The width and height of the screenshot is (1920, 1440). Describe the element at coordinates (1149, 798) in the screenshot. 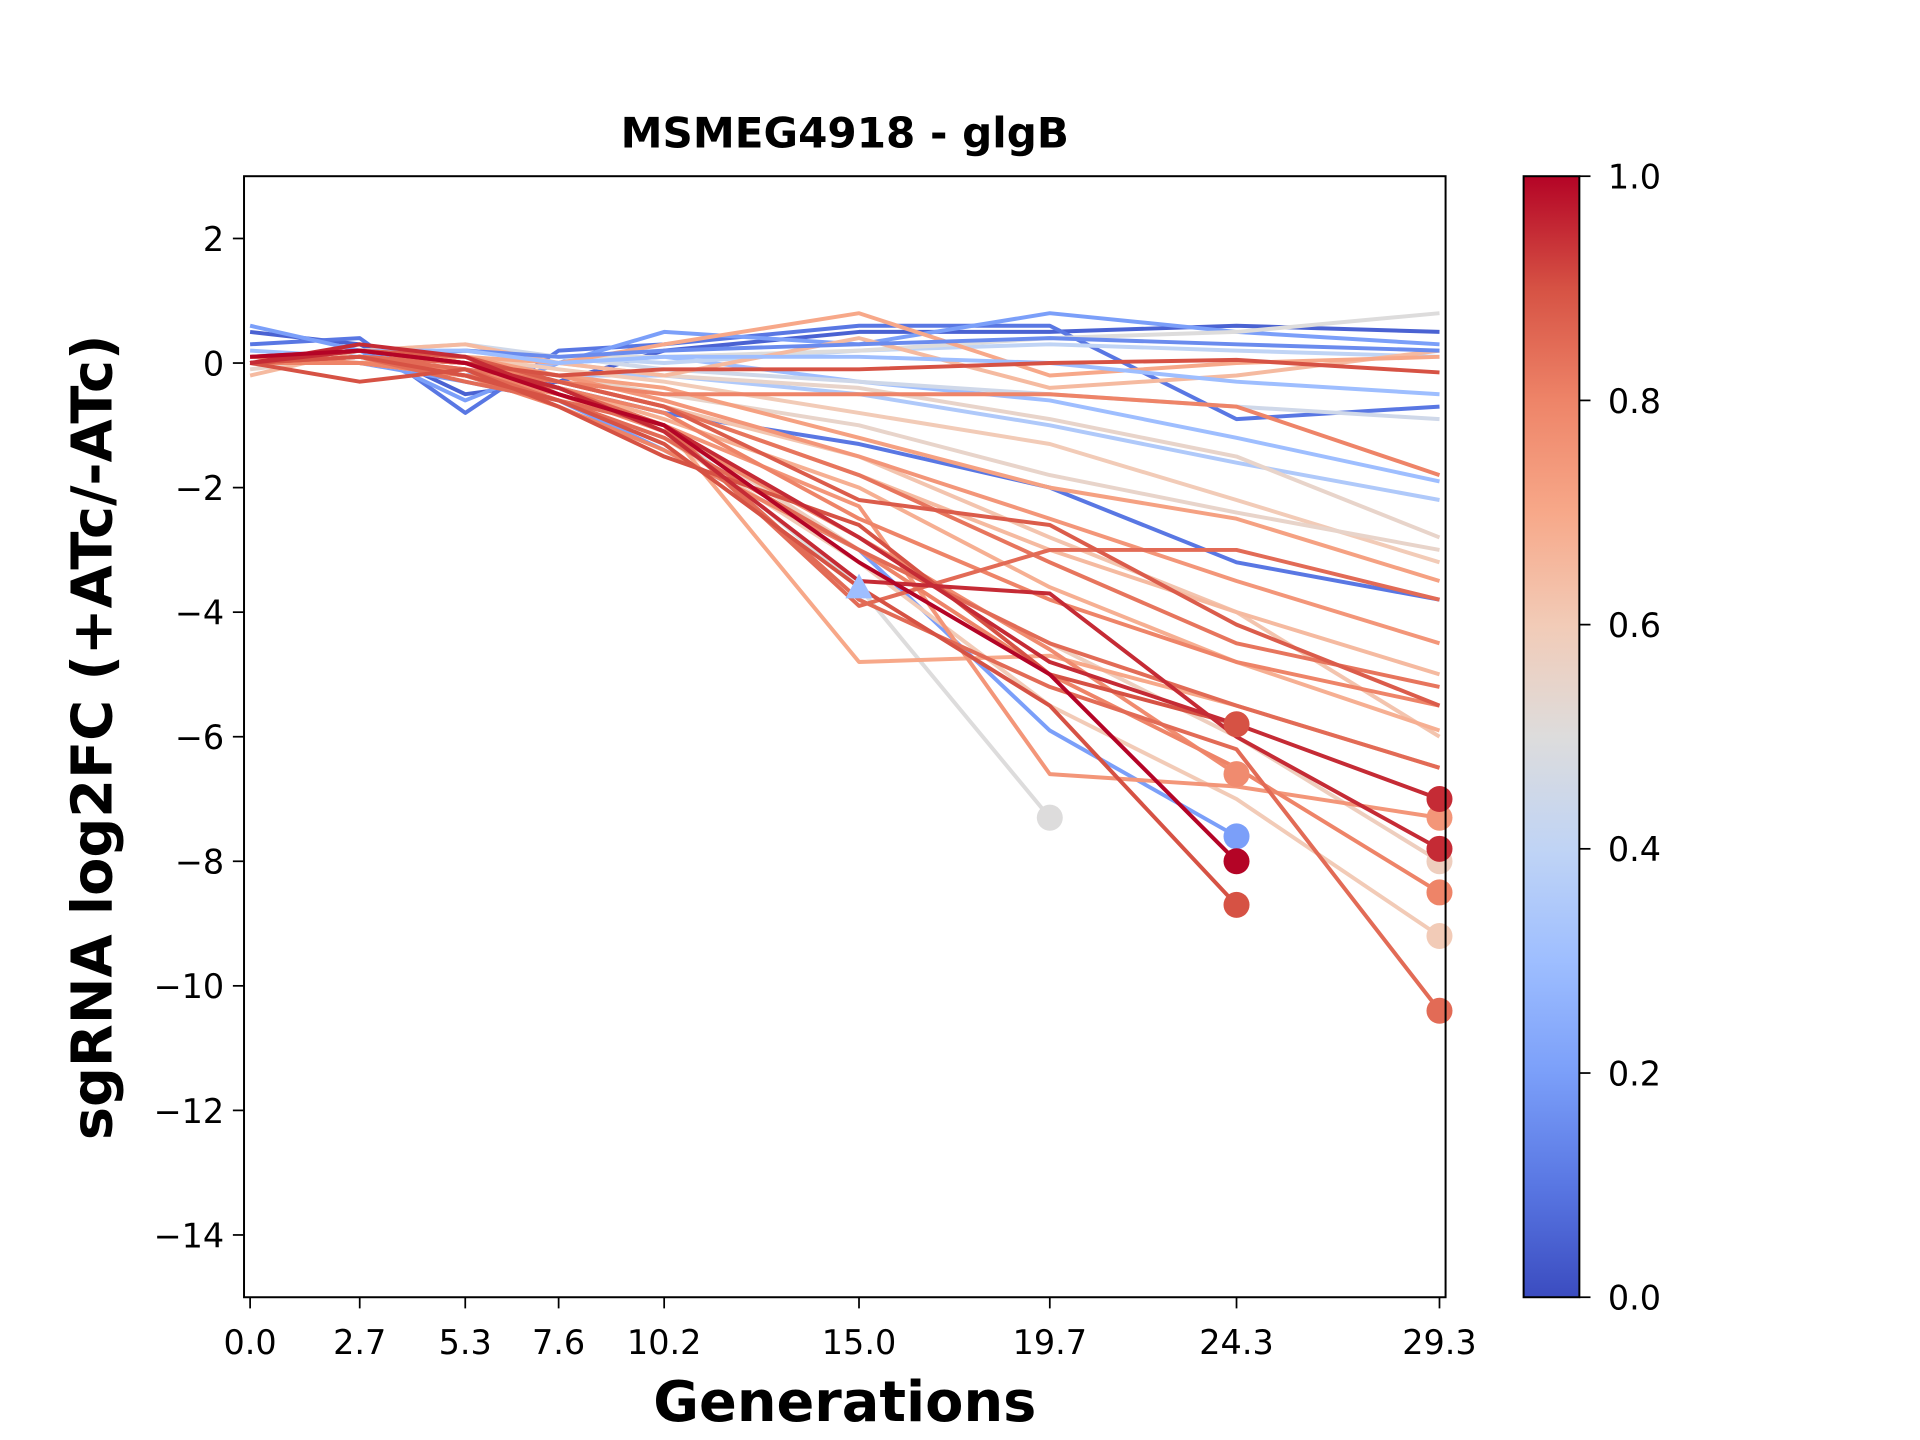

I see `series-markers` at that location.